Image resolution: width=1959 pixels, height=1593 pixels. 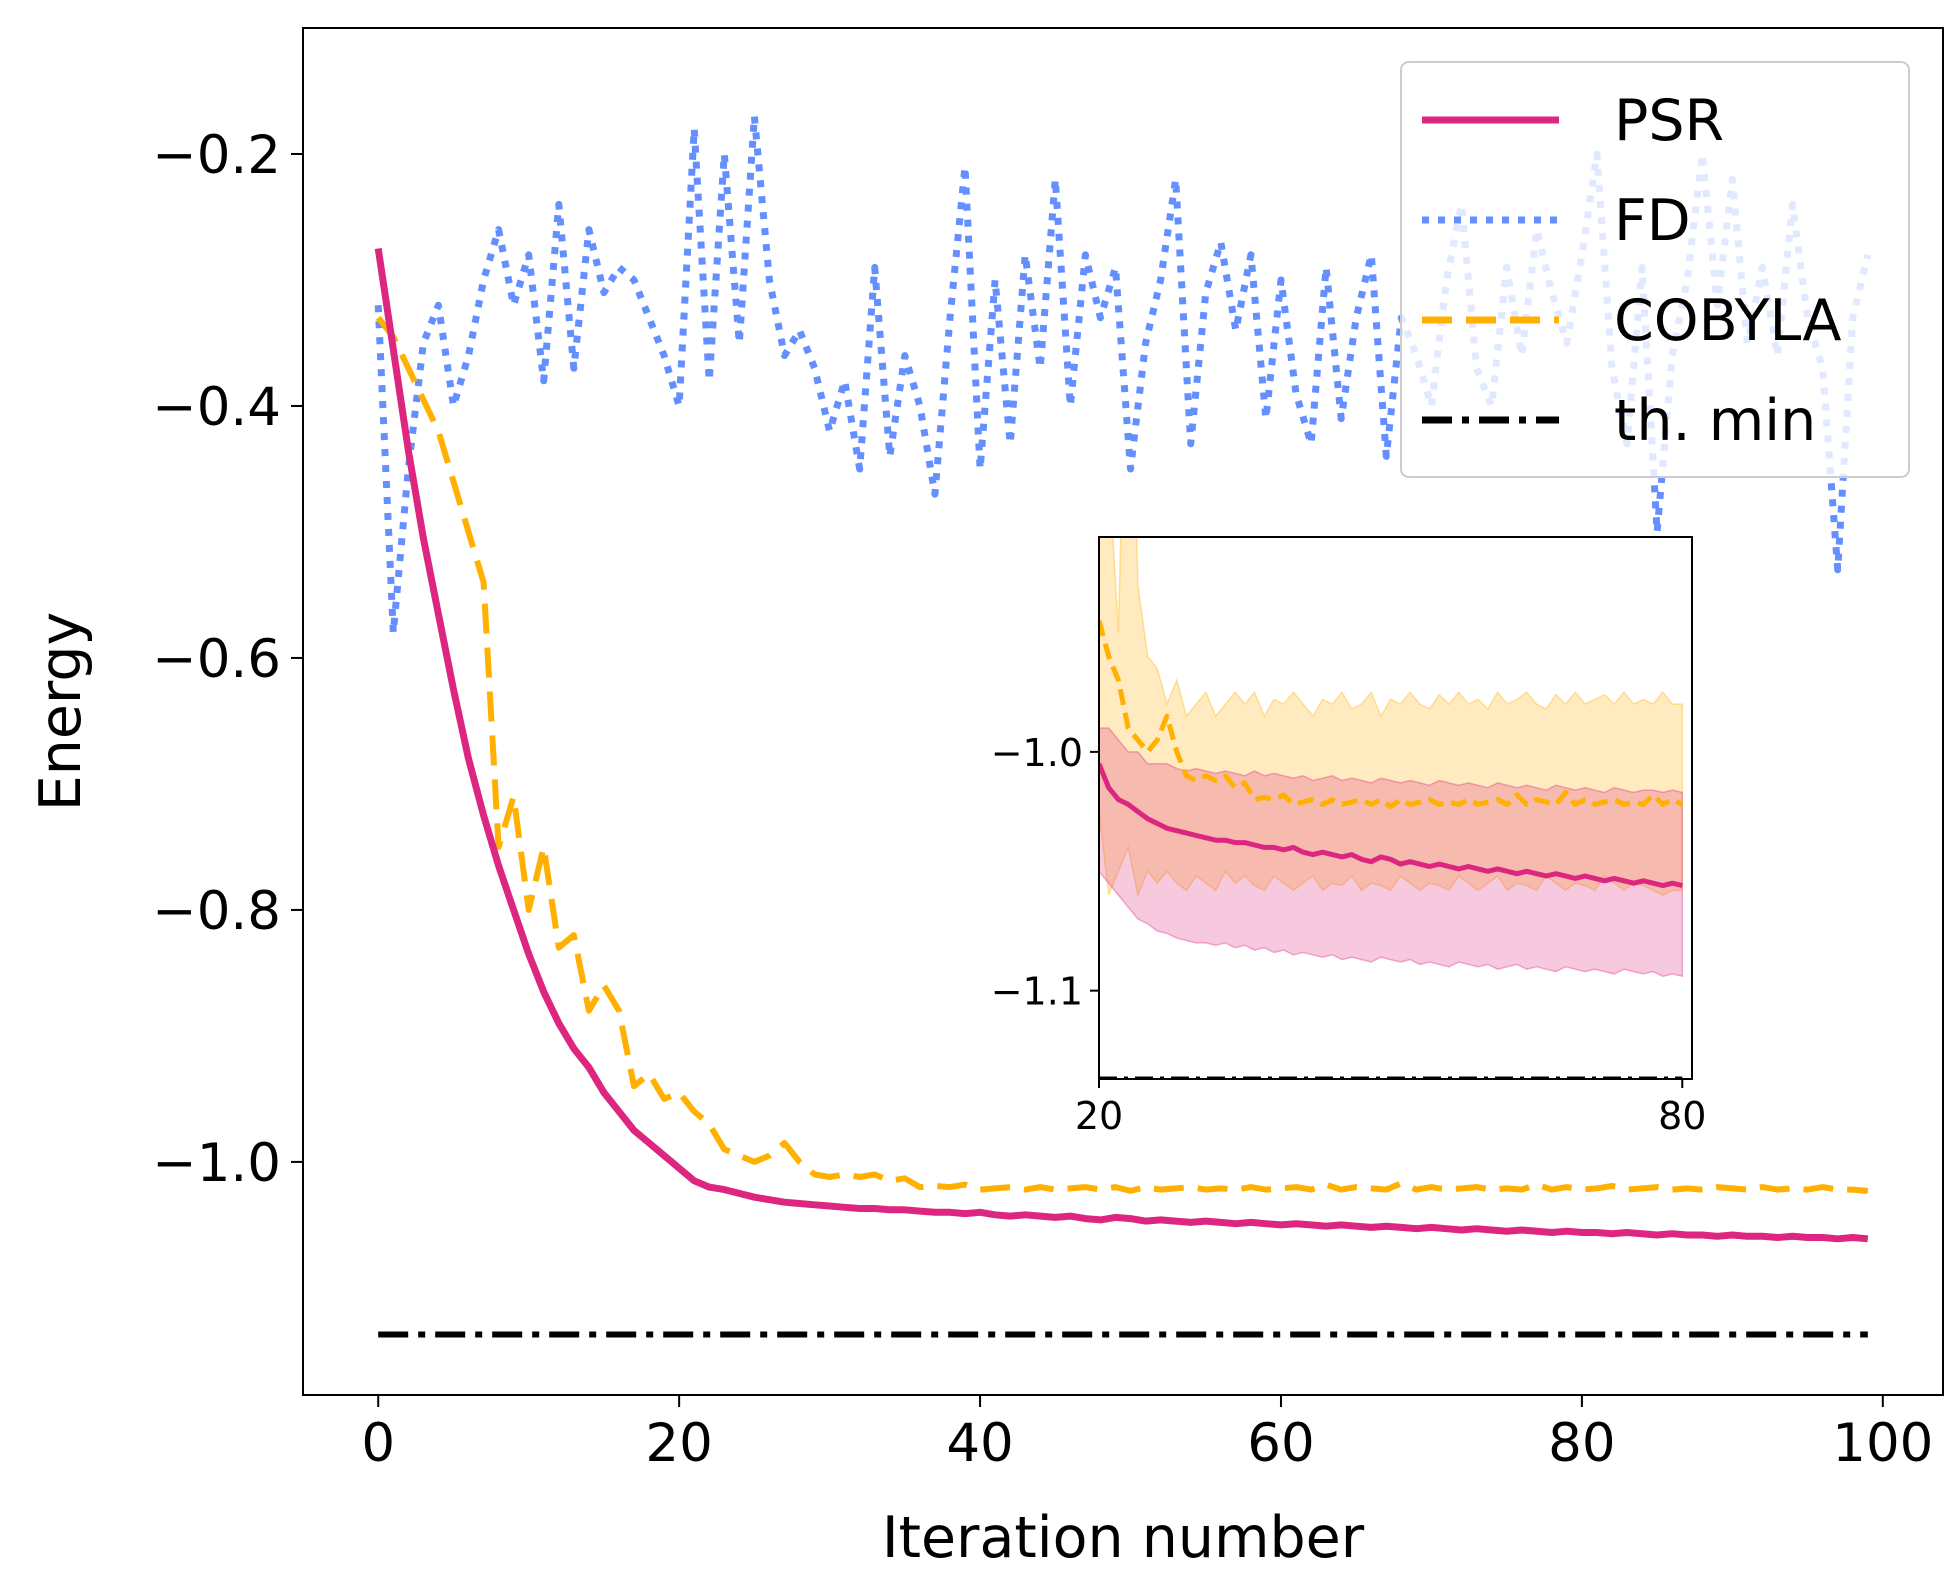 I want to click on x-axis-label: Iteration number, so click(x=1123, y=1538).